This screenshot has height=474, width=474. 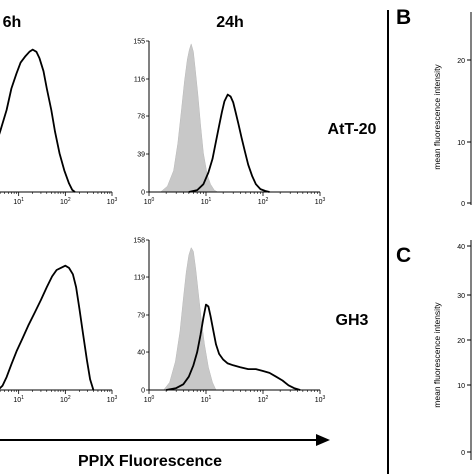 I want to click on panel-c-axis-title: mean fluorescence intensity, so click(x=437, y=355).